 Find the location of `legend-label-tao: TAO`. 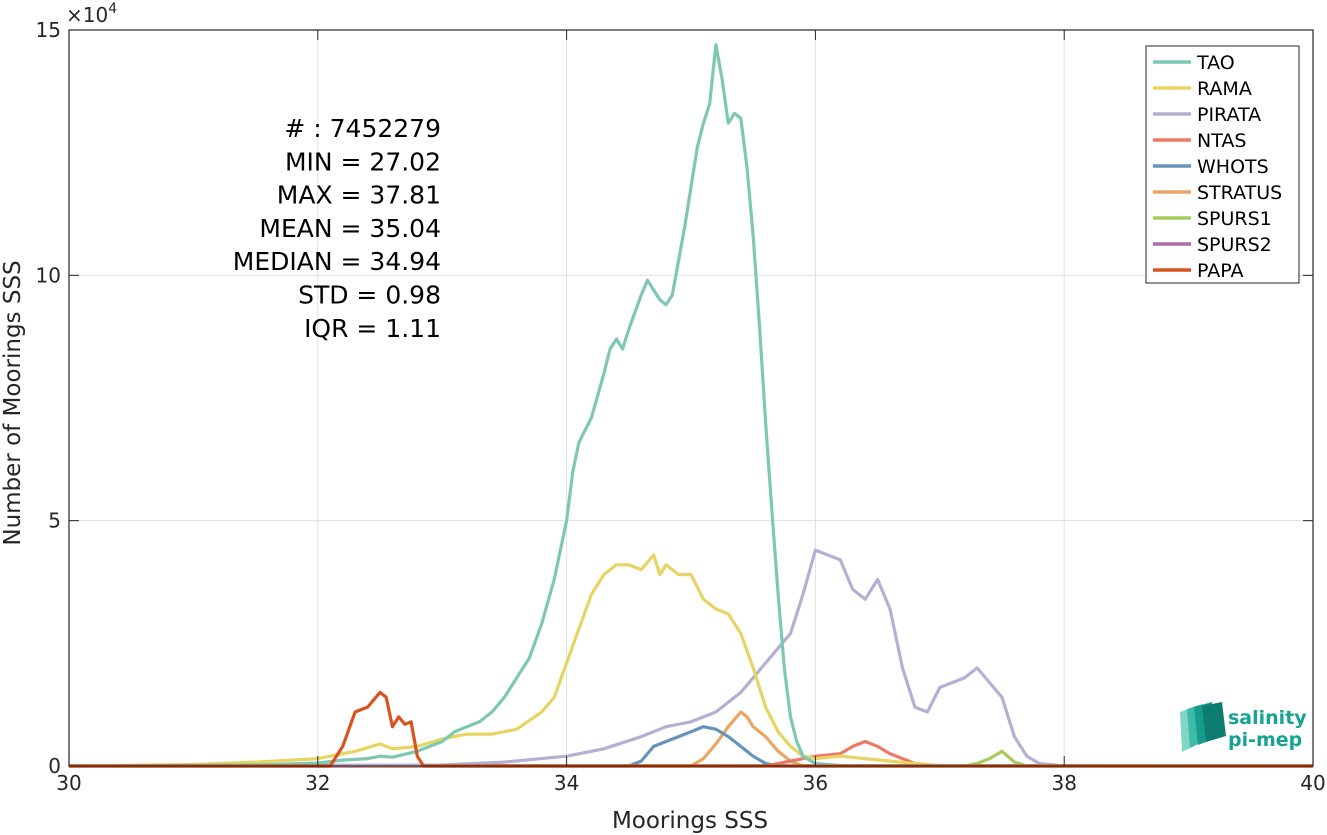

legend-label-tao: TAO is located at coordinates (1215, 63).